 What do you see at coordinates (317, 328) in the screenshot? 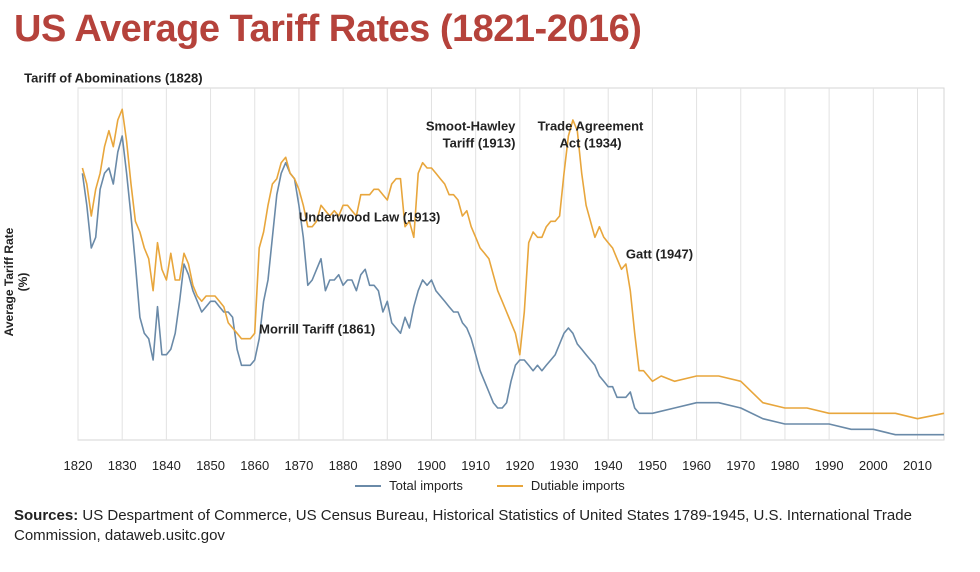
I see `annotation-label: Morrill Tariff (1861)` at bounding box center [317, 328].